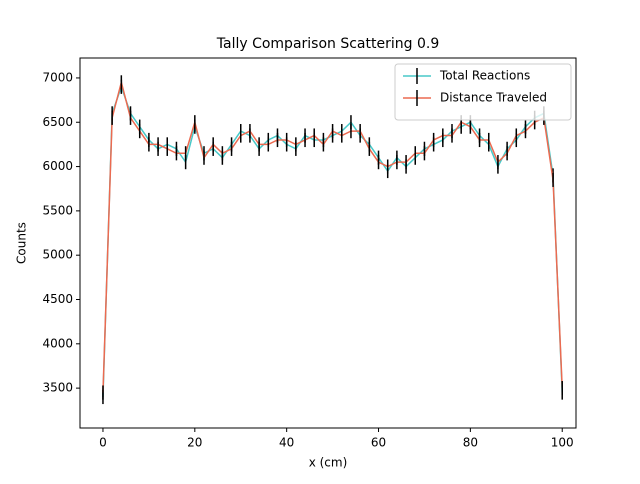 The width and height of the screenshot is (640, 484). I want to click on y-tick-label: 4000, so click(57, 343).